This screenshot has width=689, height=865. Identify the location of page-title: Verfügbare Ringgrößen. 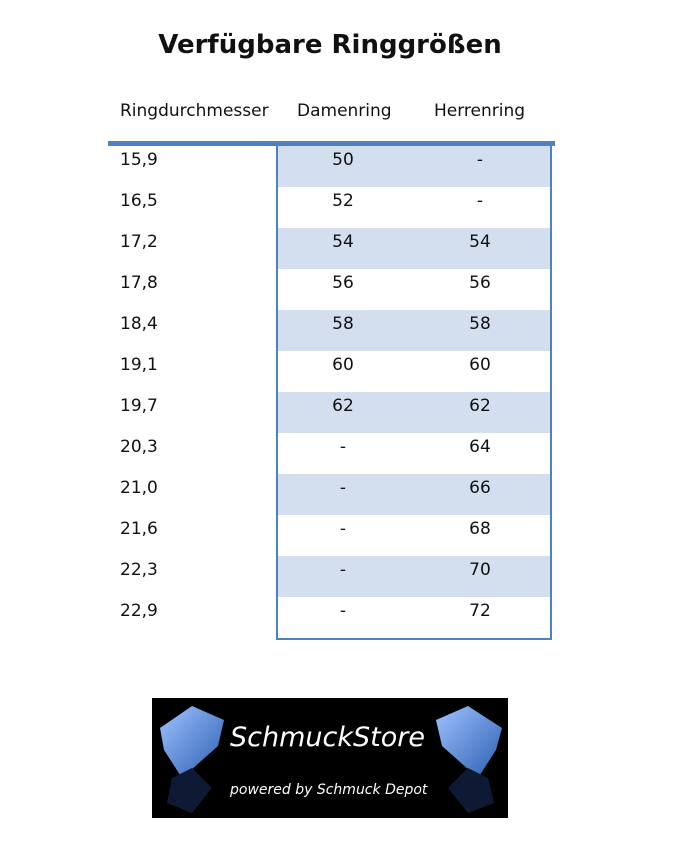
(330, 45).